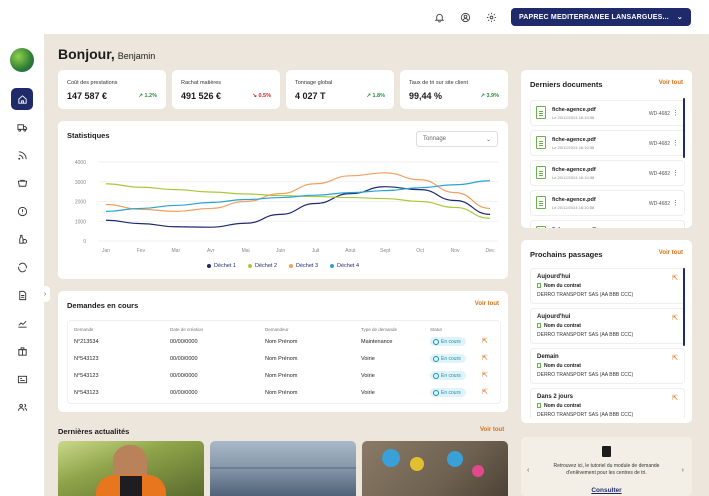 This screenshot has height=496, width=709. I want to click on sidebar-collapse-button: ›, so click(45, 294).